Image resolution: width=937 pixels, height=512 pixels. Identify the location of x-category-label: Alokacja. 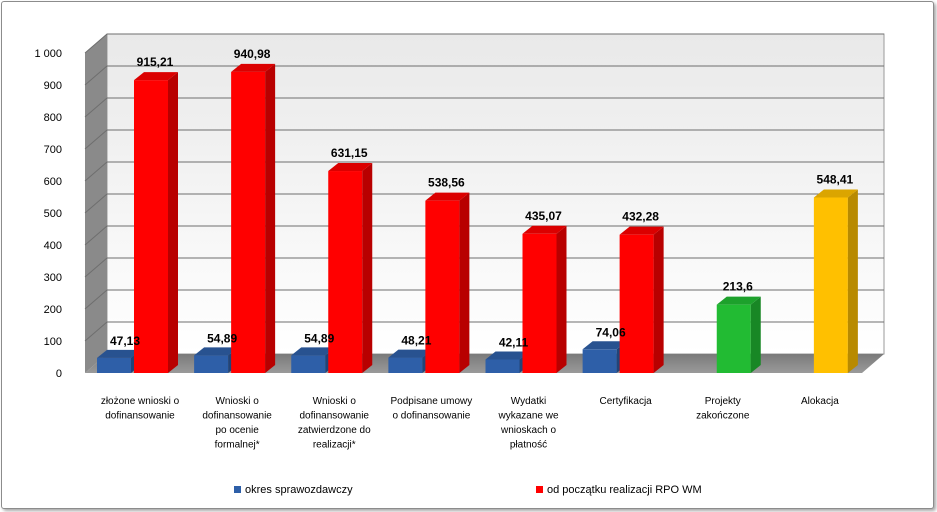
(820, 401).